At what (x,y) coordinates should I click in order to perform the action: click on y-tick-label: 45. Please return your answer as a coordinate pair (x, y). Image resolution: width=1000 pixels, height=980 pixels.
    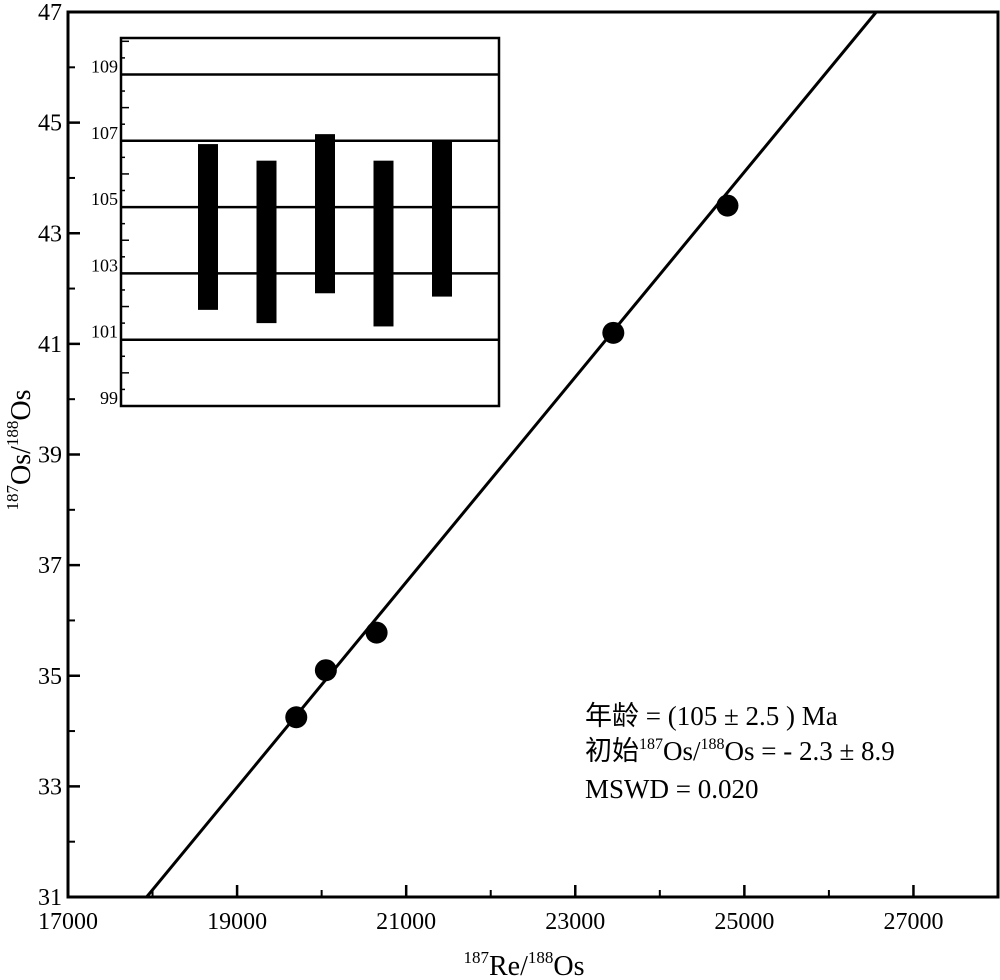
    Looking at the image, I should click on (50, 124).